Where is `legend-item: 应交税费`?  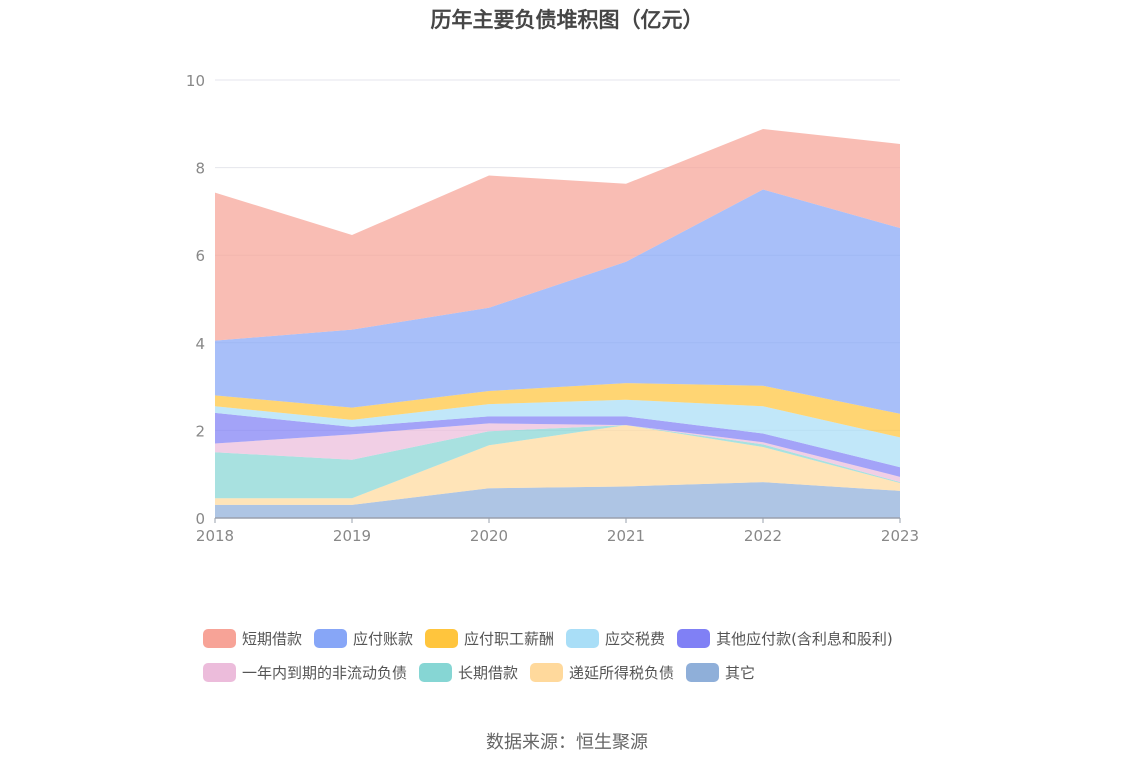 legend-item: 应交税费 is located at coordinates (615, 638).